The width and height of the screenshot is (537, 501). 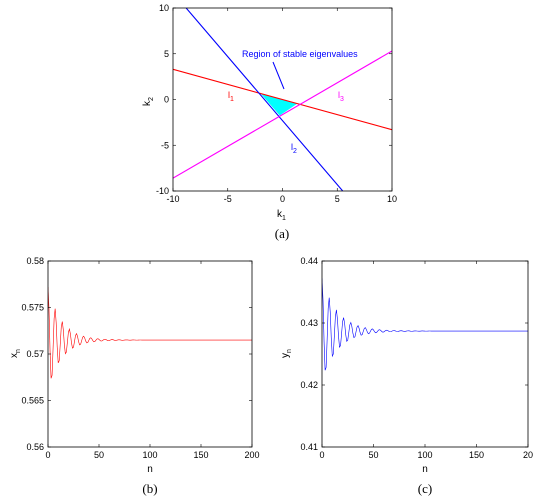 I want to click on line-l3, so click(x=282, y=114).